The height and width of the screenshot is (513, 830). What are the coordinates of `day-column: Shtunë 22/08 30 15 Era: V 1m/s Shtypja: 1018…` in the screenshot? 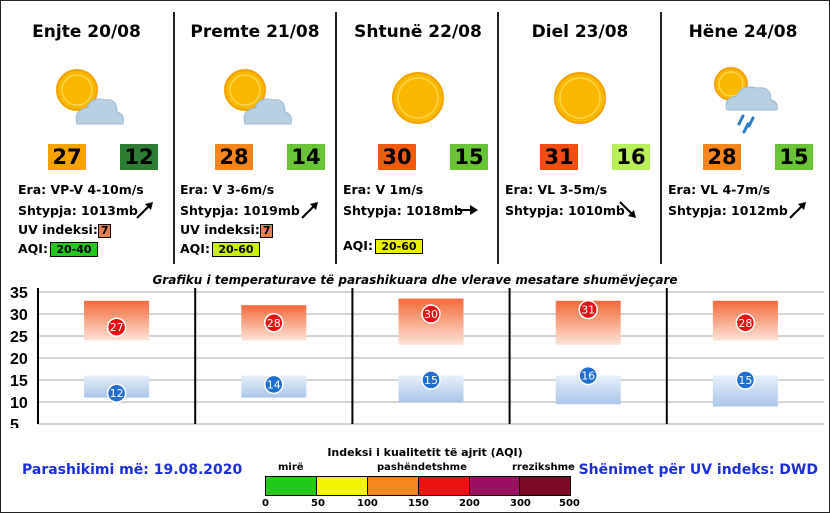 It's located at (418, 135).